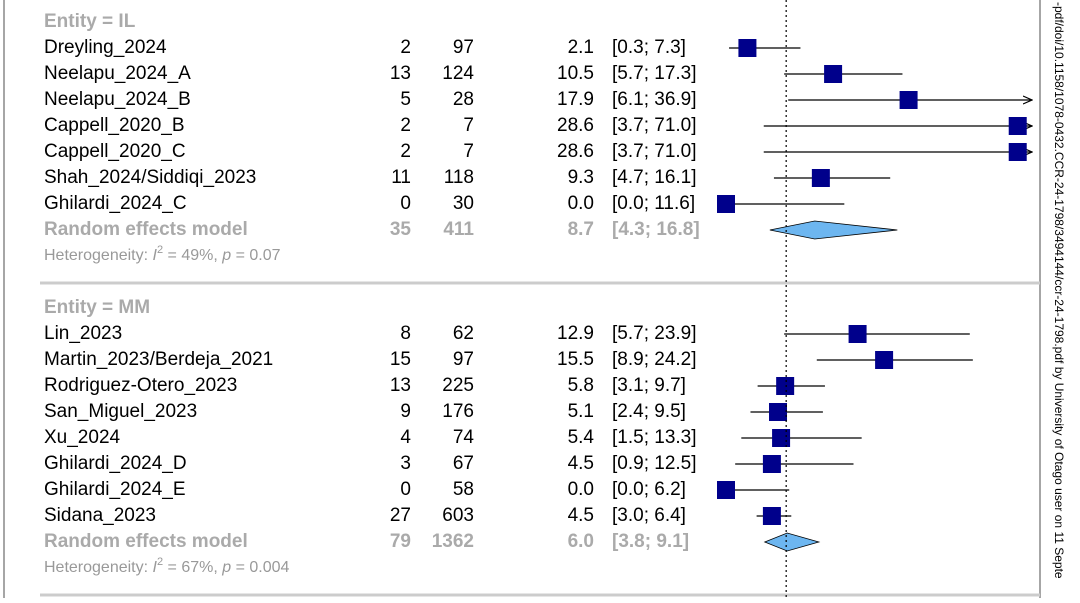 The height and width of the screenshot is (603, 1080). What do you see at coordinates (649, 47) in the screenshot?
I see `ci-label: [0.3; 7.3]` at bounding box center [649, 47].